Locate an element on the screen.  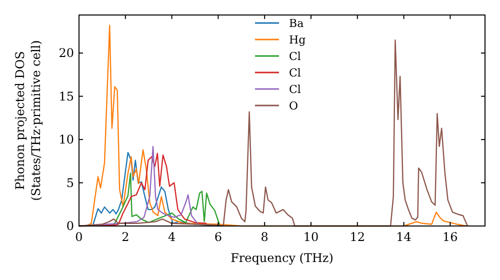
legend-label: Ba is located at coordinates (296, 23).